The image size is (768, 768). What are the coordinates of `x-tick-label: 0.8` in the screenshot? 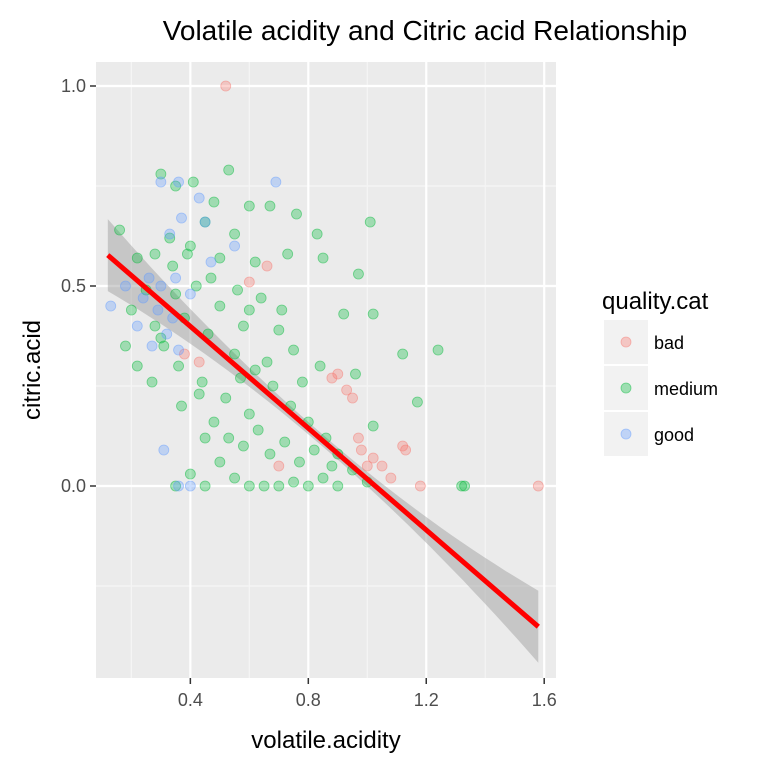 It's located at (308, 700).